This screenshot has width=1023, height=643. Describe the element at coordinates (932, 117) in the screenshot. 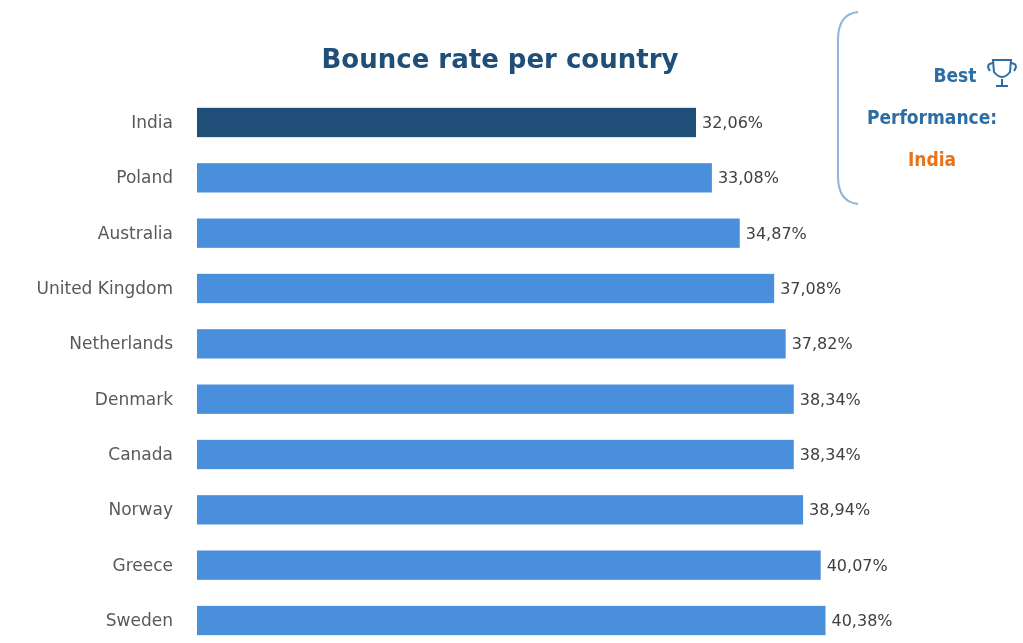

I see `text: Performance:` at that location.